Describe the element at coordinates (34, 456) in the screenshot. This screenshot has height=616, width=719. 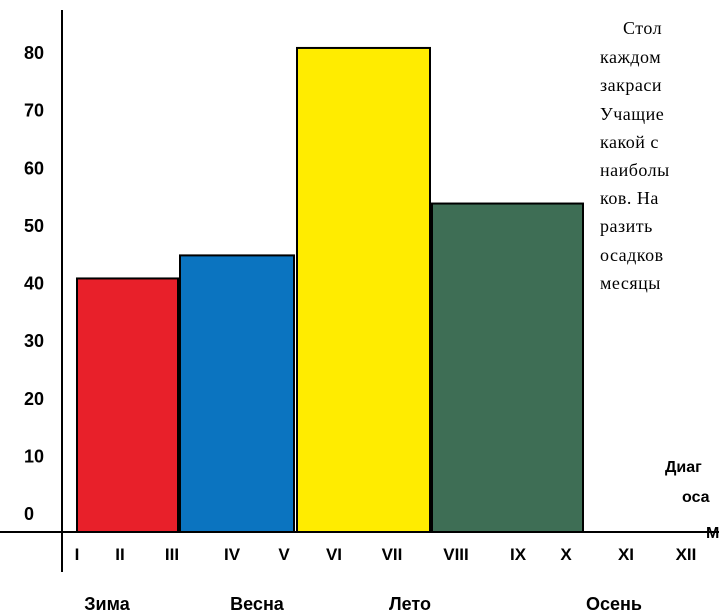
I see `y-tick-label: 10` at that location.